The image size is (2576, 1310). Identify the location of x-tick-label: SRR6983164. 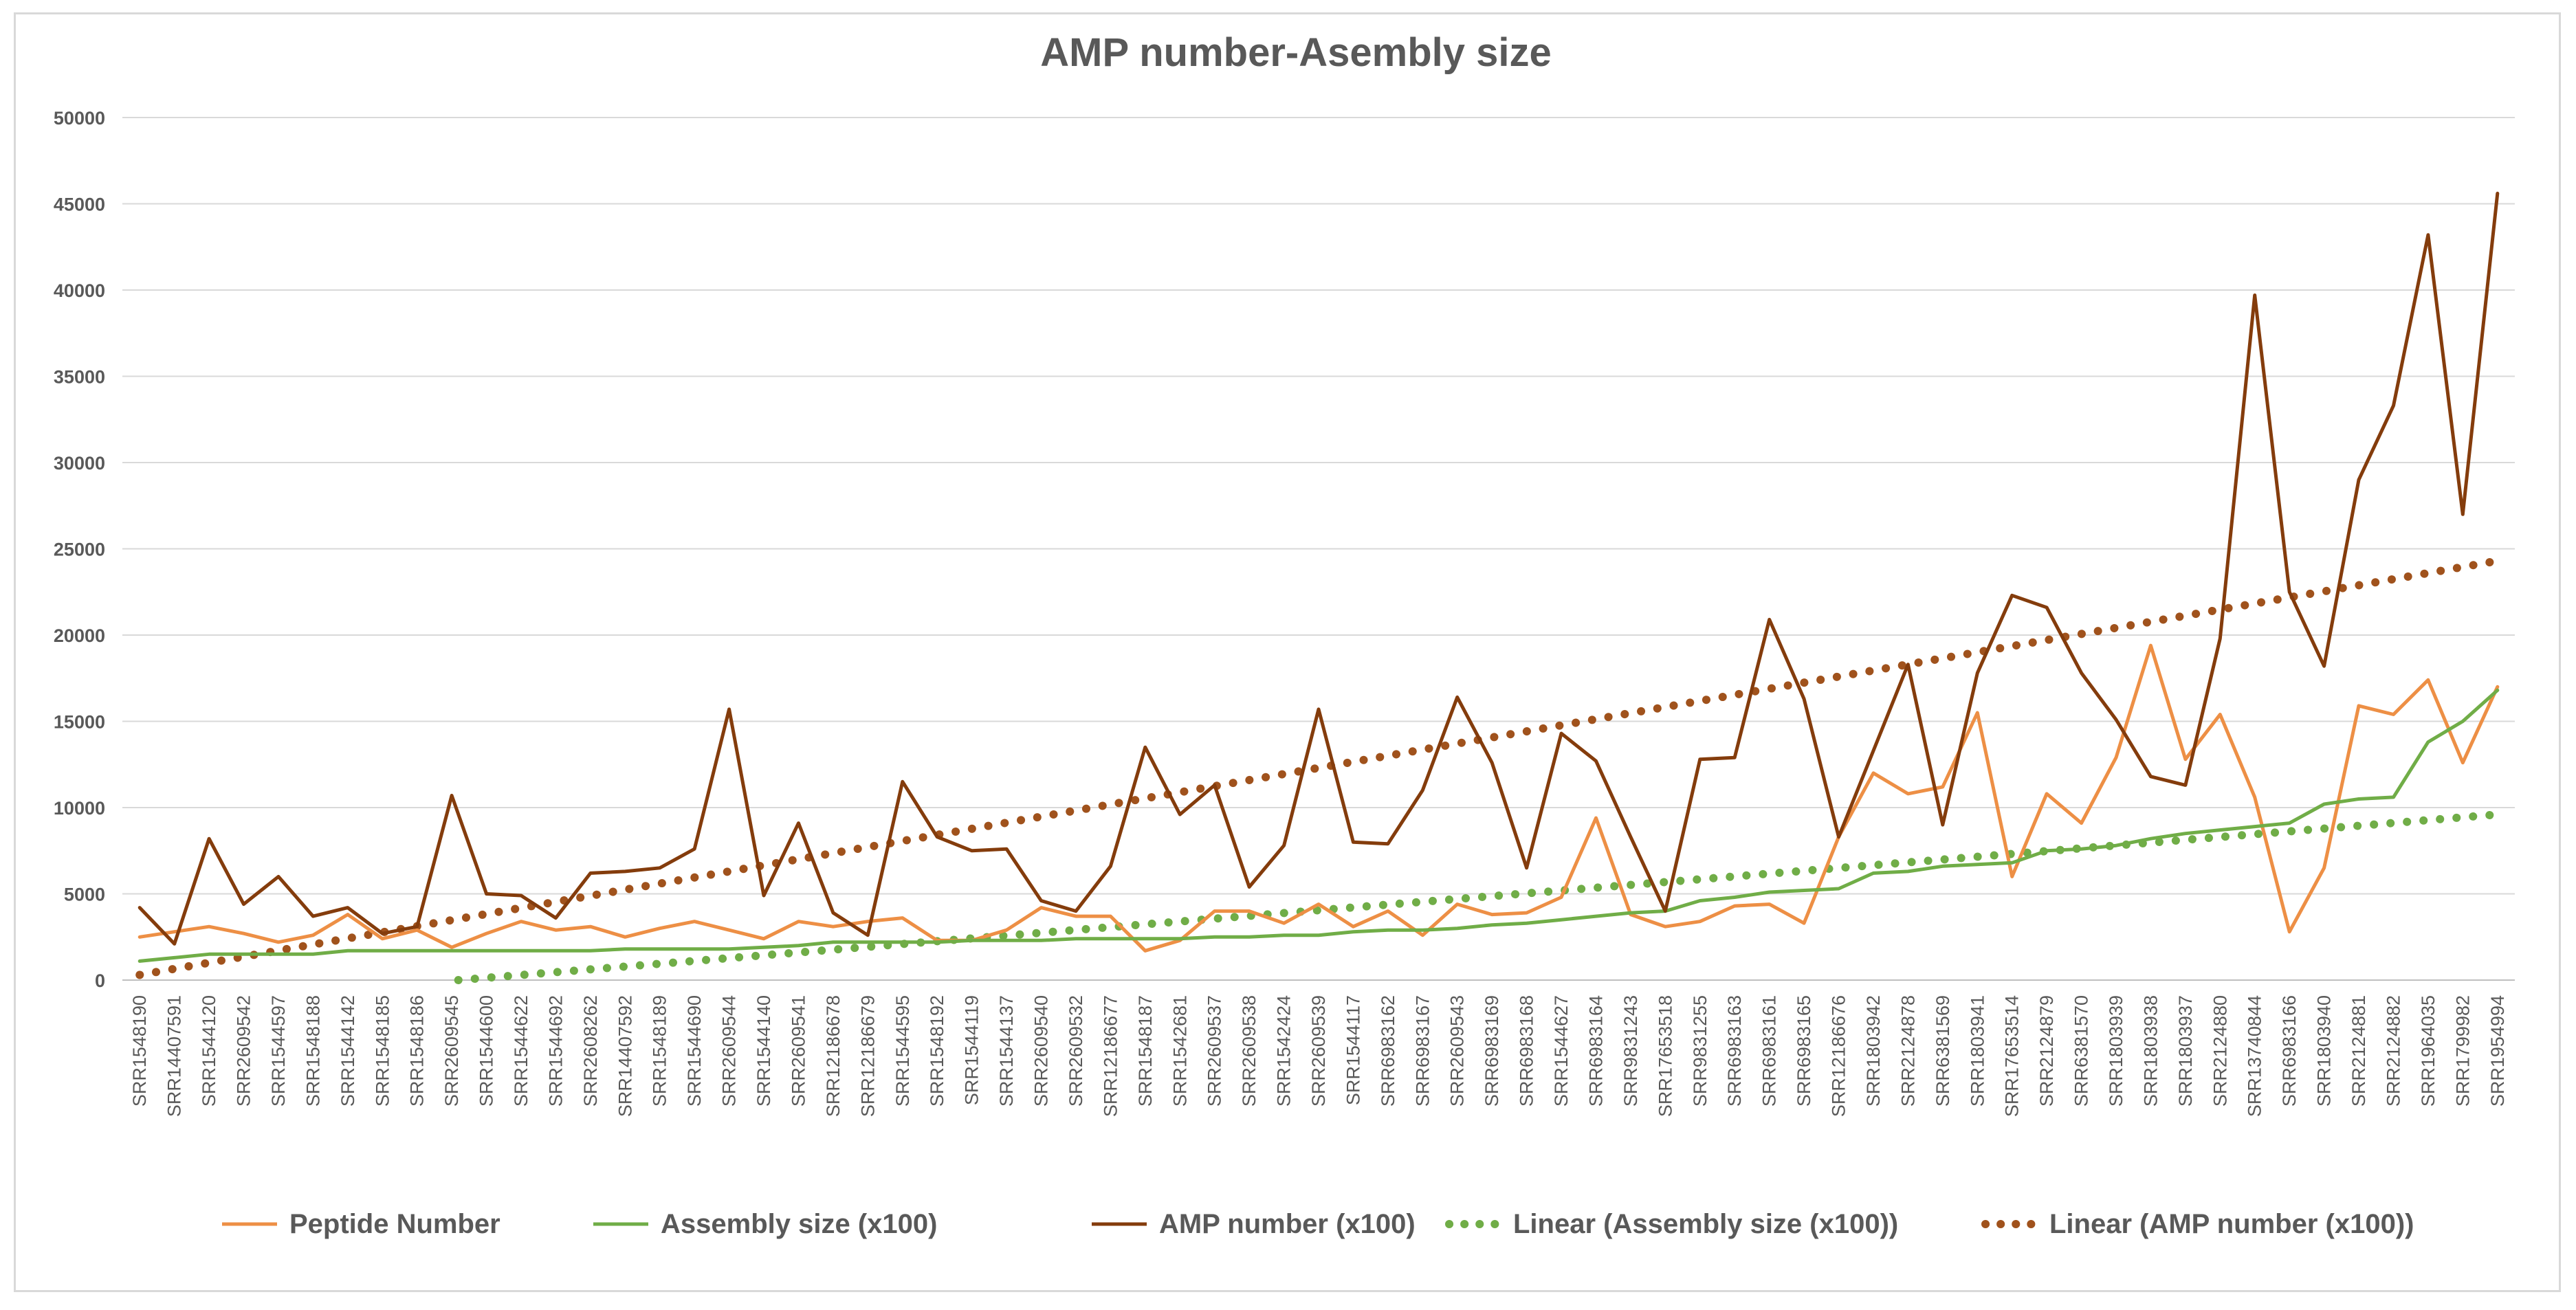
(1595, 1051).